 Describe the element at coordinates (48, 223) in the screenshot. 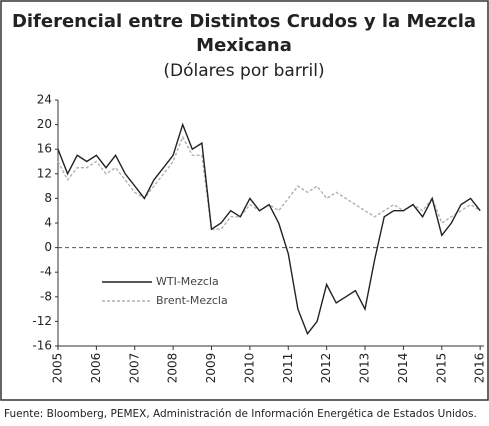

I see `y-tick-label: 4` at that location.